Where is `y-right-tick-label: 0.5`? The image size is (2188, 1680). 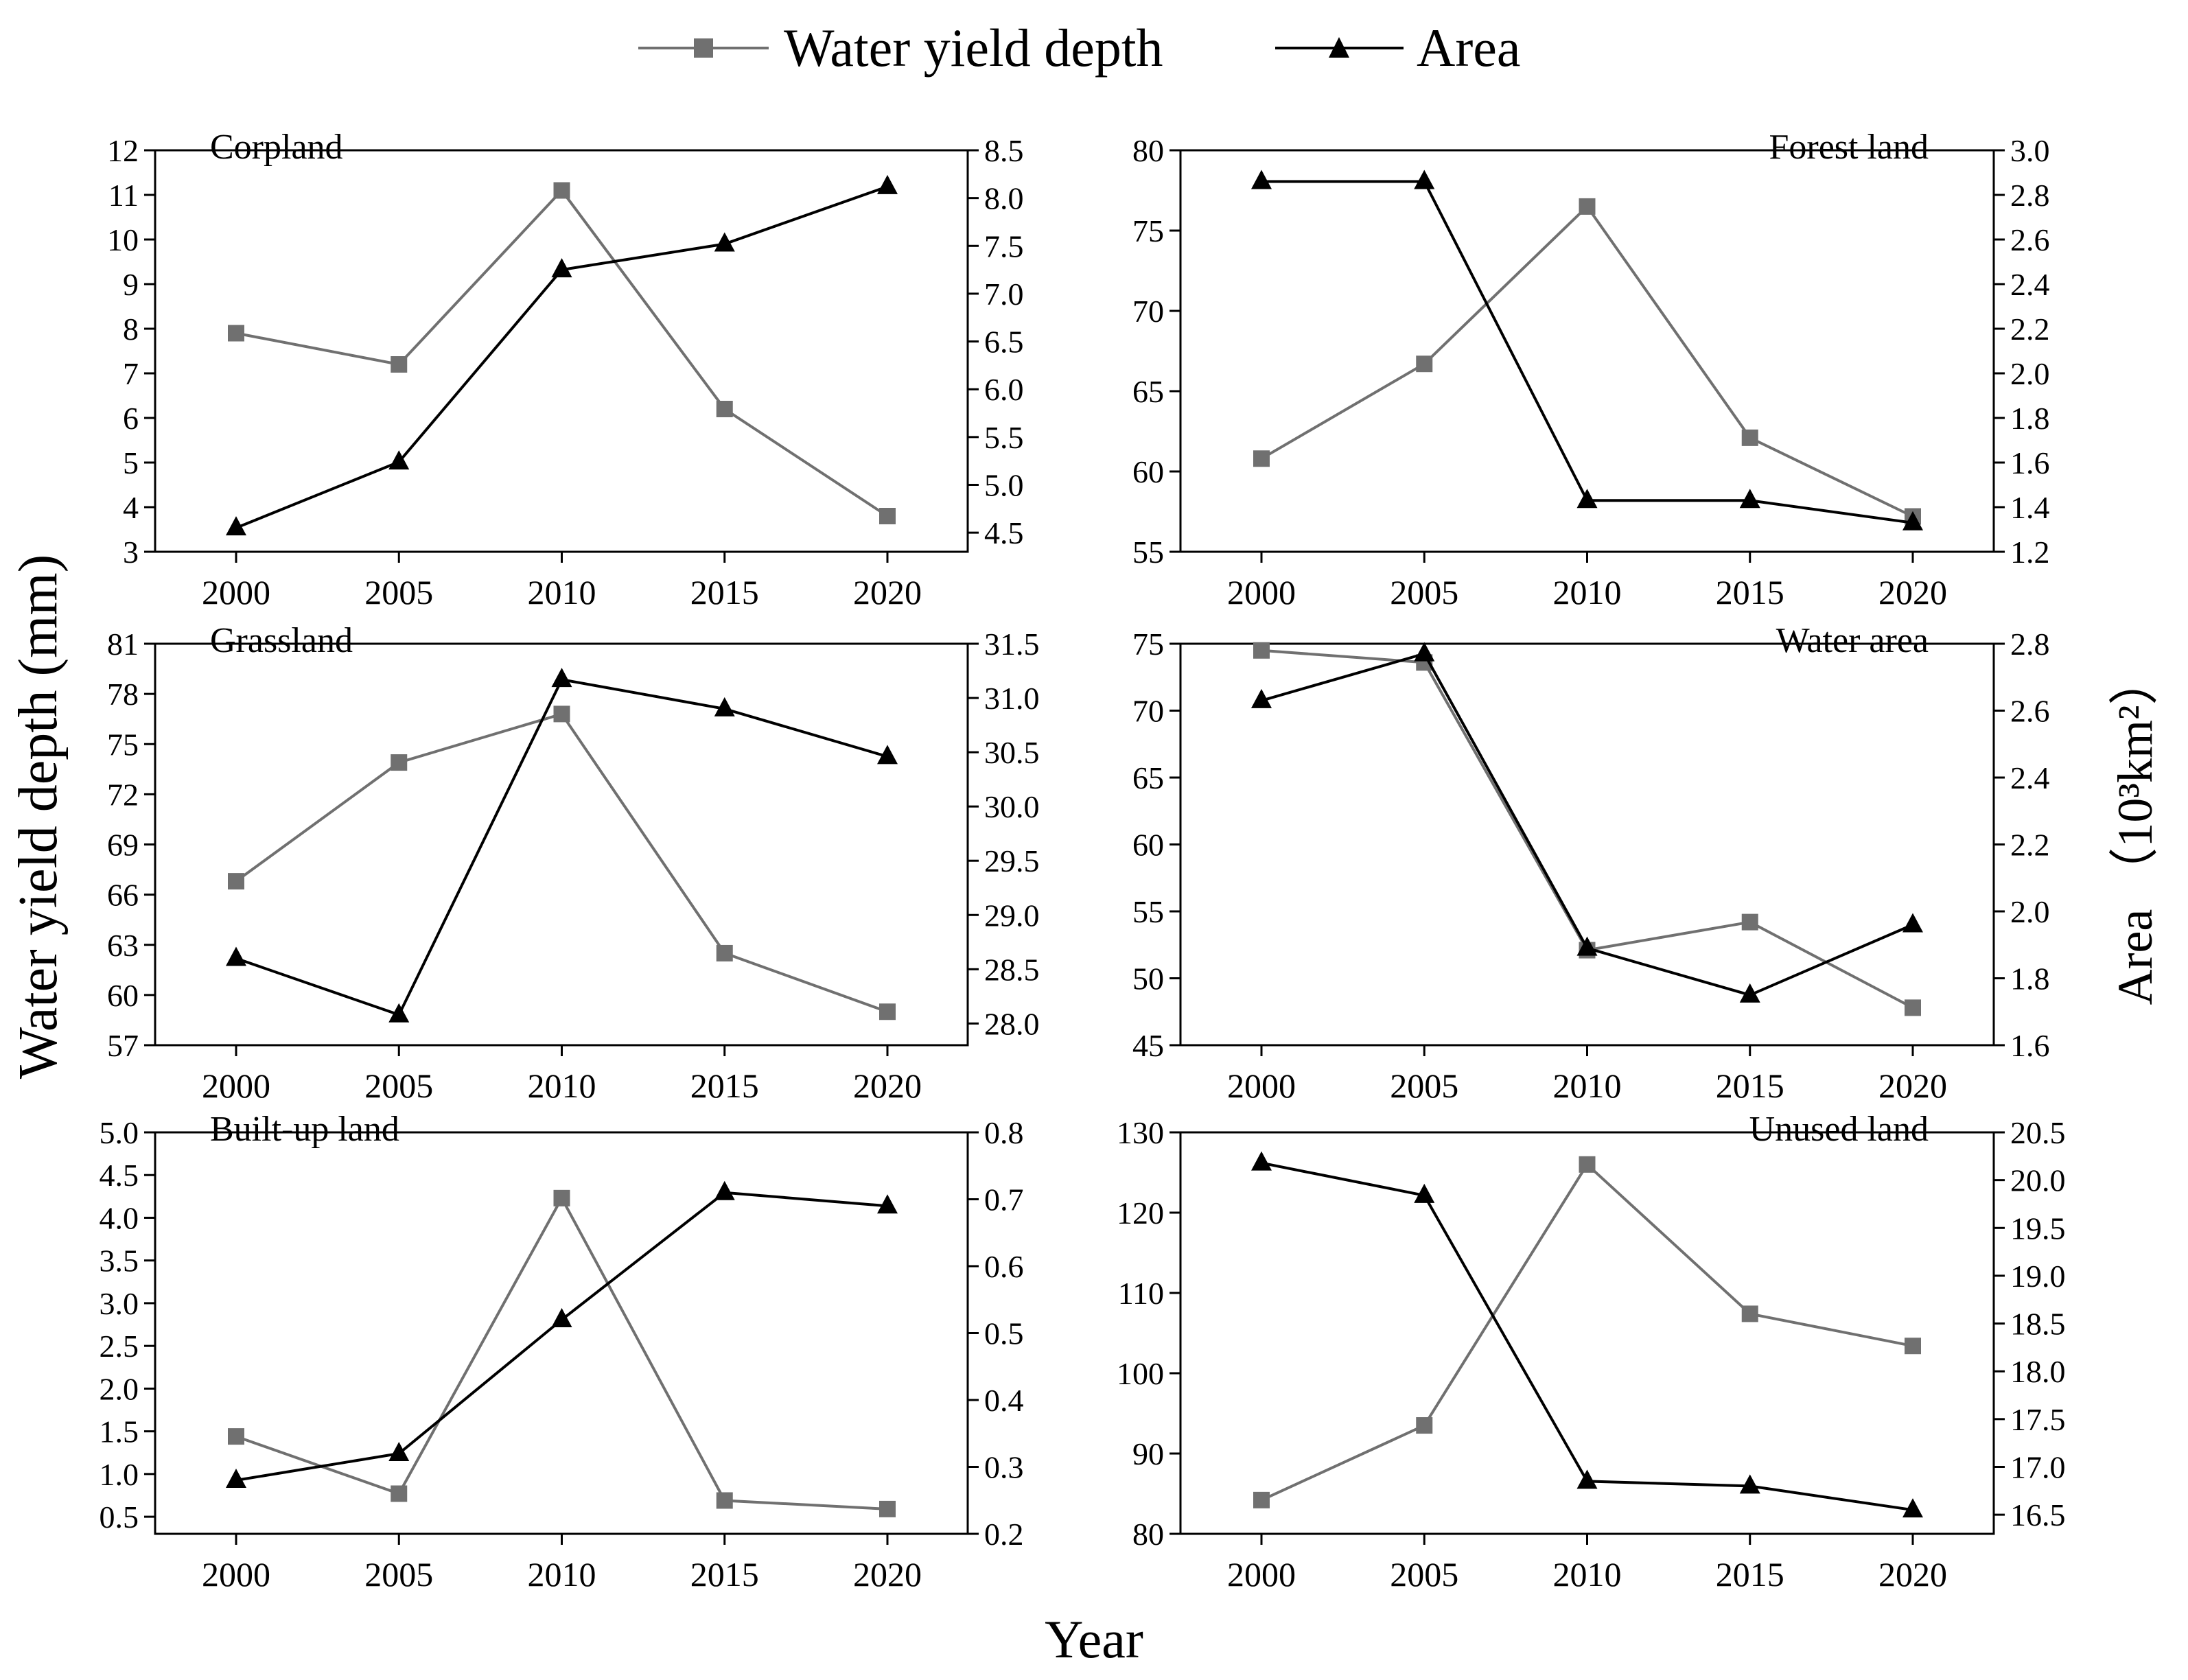
y-right-tick-label: 0.5 is located at coordinates (1004, 1333).